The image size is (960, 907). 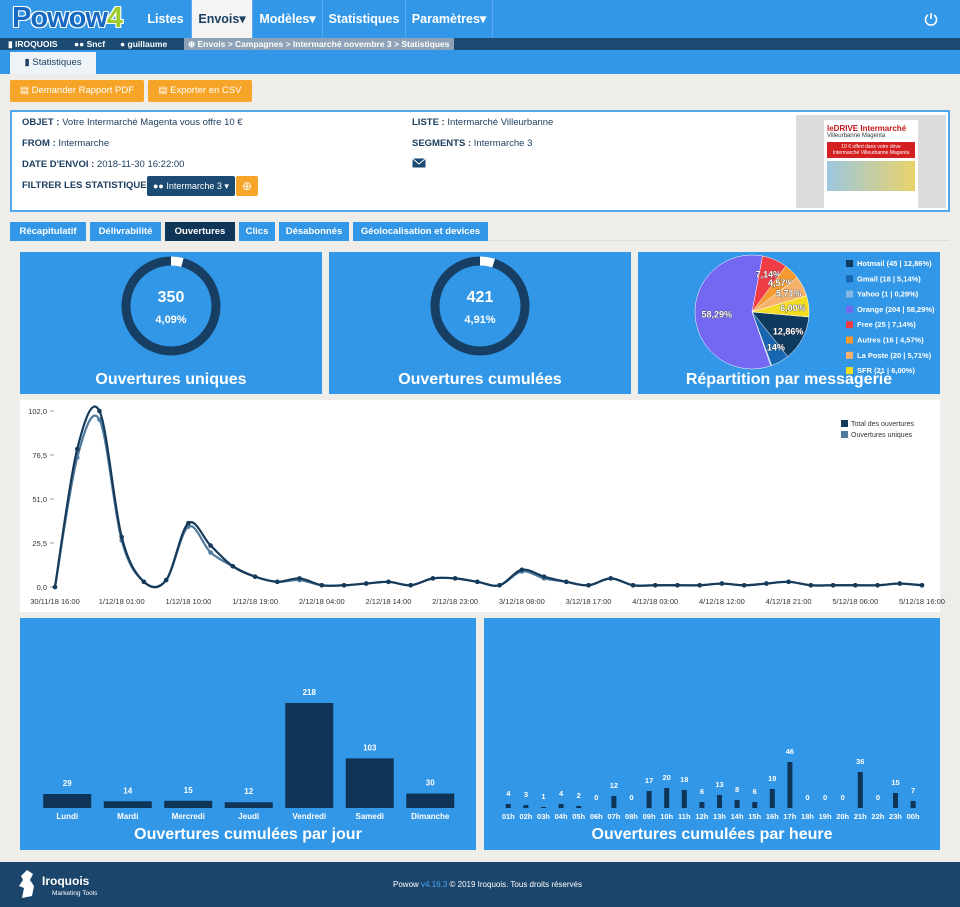 I want to click on logo: Powow4, so click(x=67, y=18).